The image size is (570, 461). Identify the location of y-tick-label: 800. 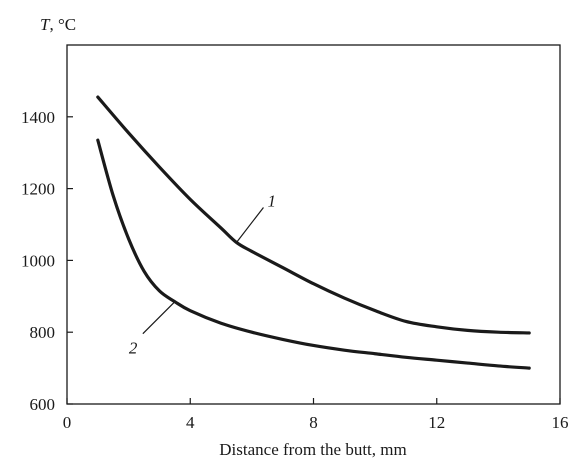
(43, 332).